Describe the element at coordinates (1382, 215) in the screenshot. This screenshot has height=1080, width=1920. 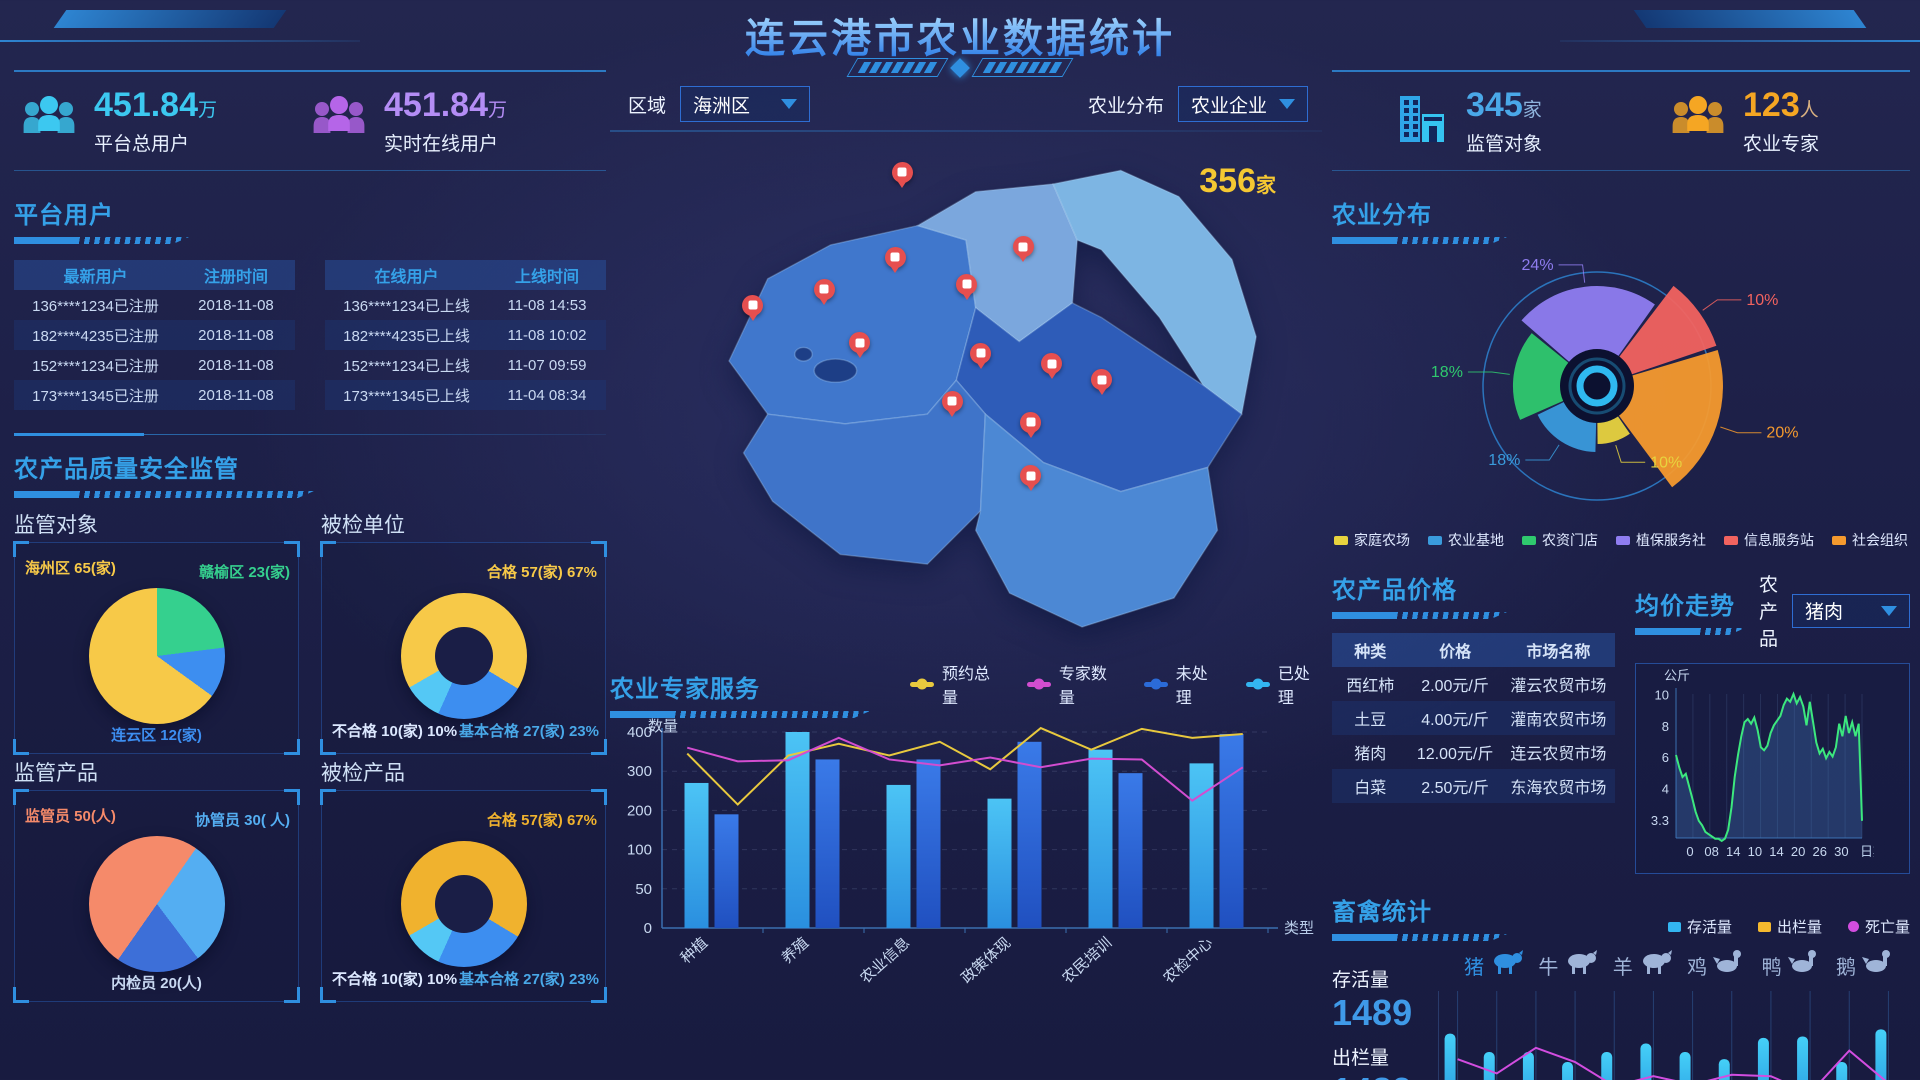
I see `section-title-distribution: 农业分布` at that location.